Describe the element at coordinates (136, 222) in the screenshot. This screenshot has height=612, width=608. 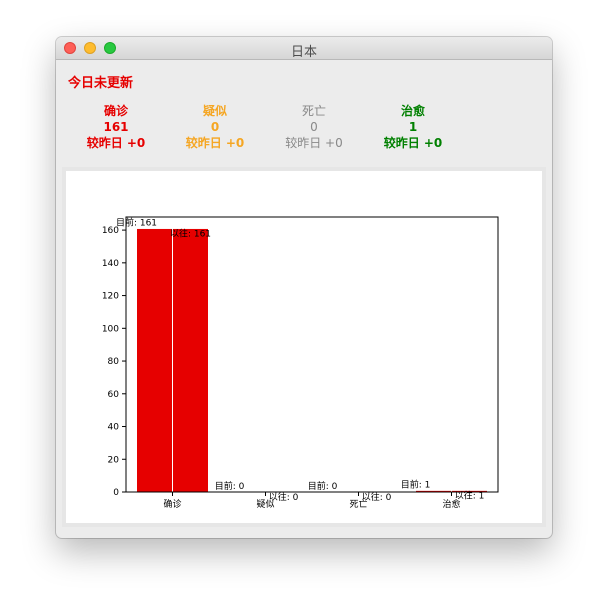
I see `current-value-label: 目前: 161` at that location.